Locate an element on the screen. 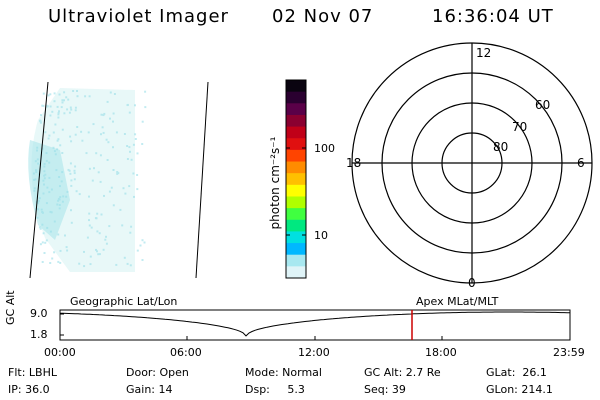  lat-label-60: 60 is located at coordinates (543, 105).